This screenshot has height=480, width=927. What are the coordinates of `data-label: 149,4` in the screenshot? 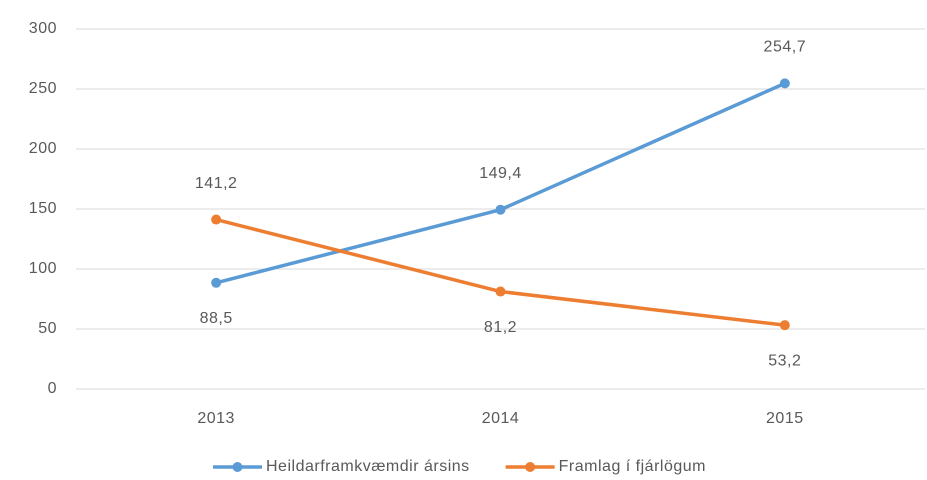 It's located at (500, 173).